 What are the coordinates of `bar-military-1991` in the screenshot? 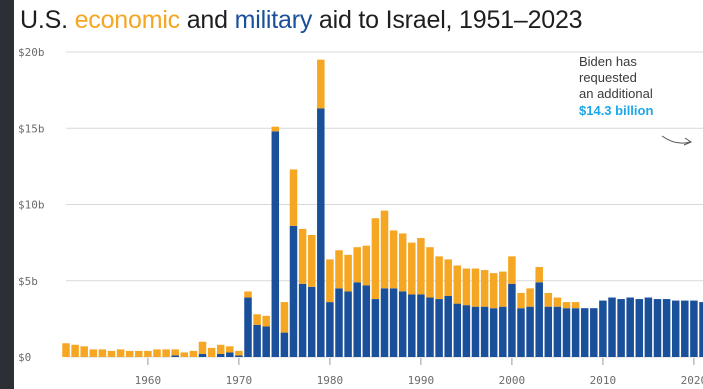 It's located at (430, 327).